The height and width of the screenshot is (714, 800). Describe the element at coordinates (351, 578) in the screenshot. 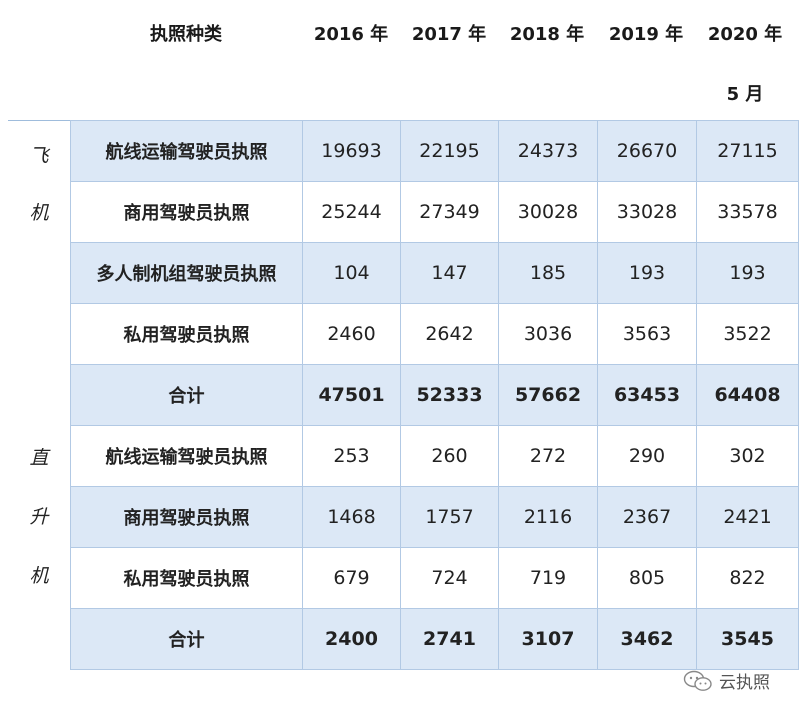

I see `cell-value: 679` at that location.